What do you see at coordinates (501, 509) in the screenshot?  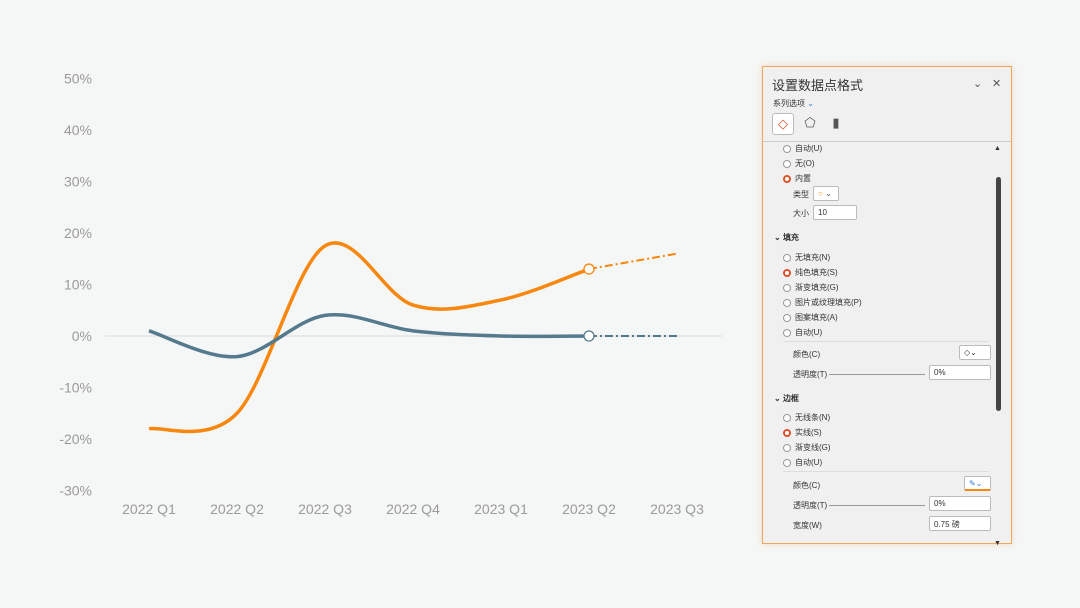 I see `x-tick-label: 2023 Q1` at bounding box center [501, 509].